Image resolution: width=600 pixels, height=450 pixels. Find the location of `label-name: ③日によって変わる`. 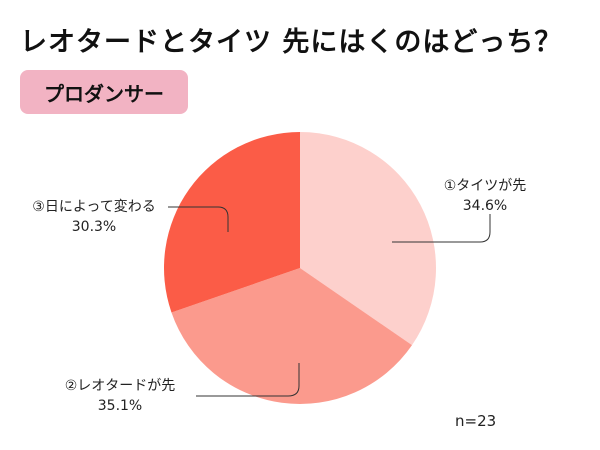

label-name: ③日によって変わる is located at coordinates (94, 207).